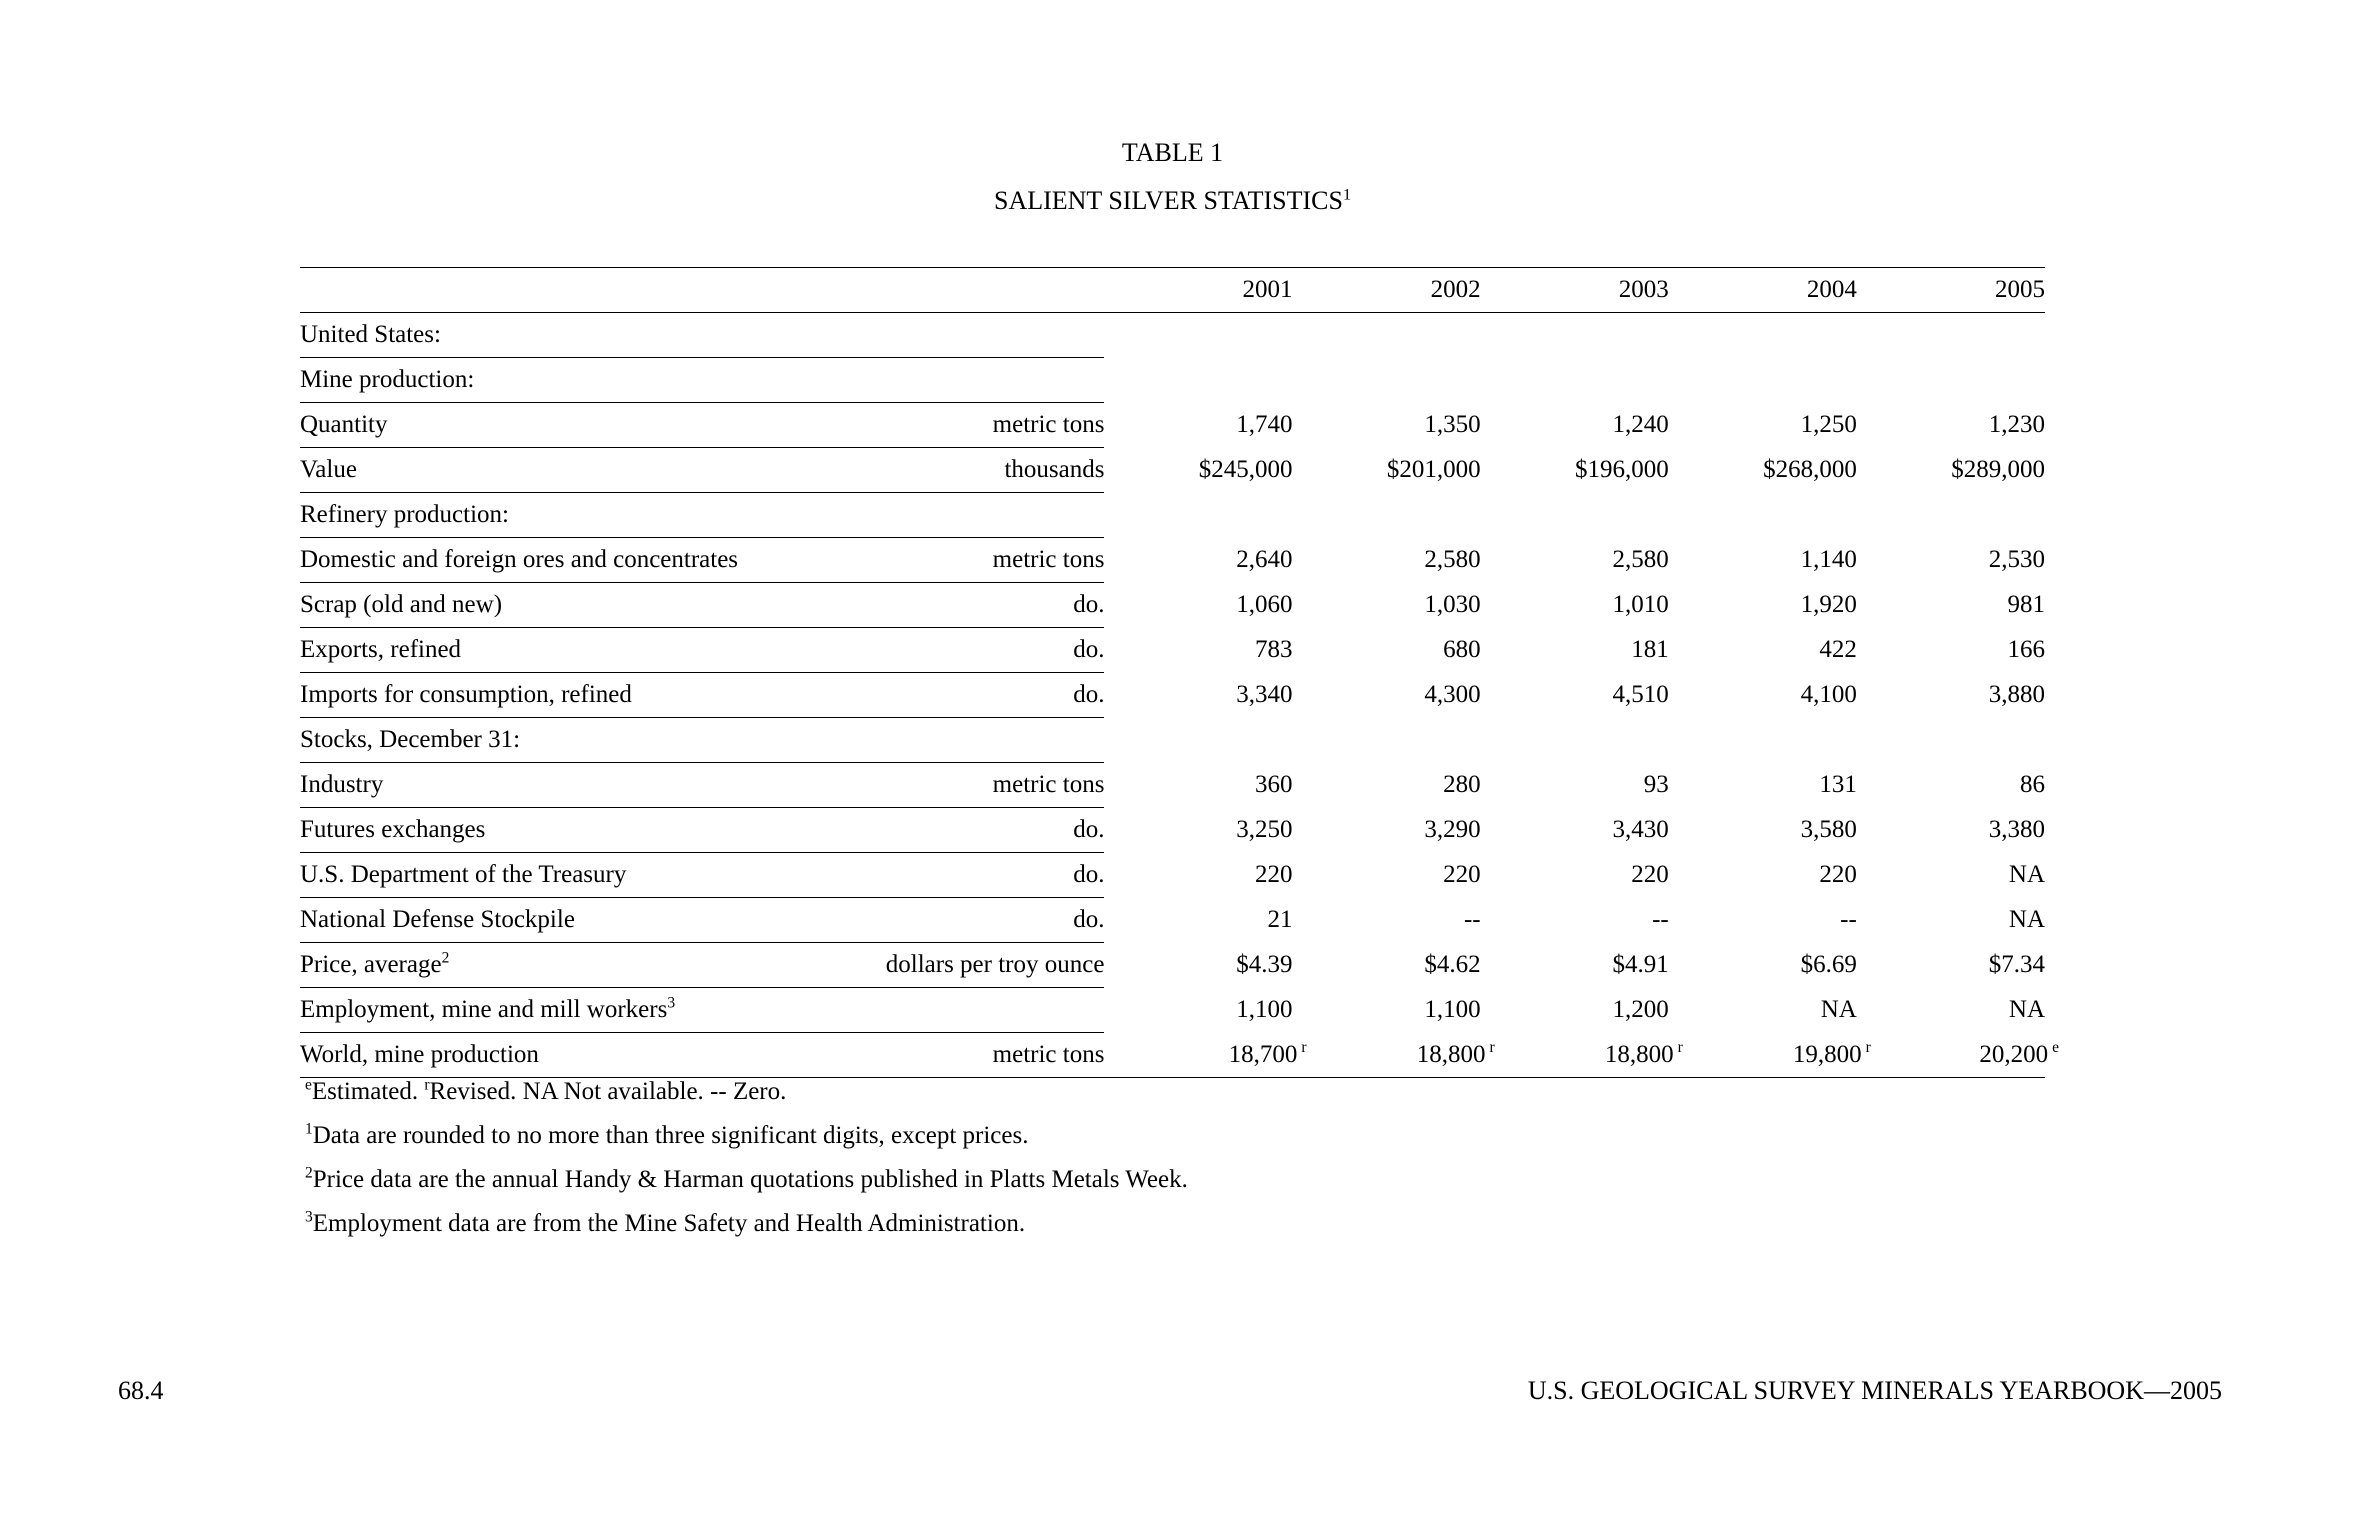 This screenshot has width=2354, height=1532. What do you see at coordinates (560, 695) in the screenshot?
I see `row-label: Imports for consumption, refined` at bounding box center [560, 695].